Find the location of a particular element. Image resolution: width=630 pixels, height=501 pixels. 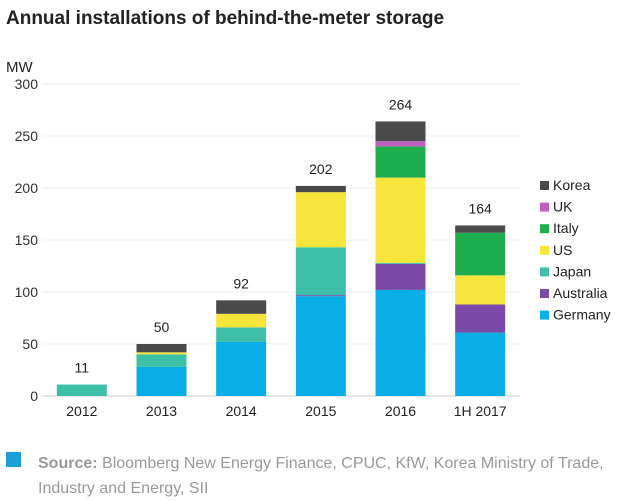

x-tick-label: 2014 is located at coordinates (241, 411).